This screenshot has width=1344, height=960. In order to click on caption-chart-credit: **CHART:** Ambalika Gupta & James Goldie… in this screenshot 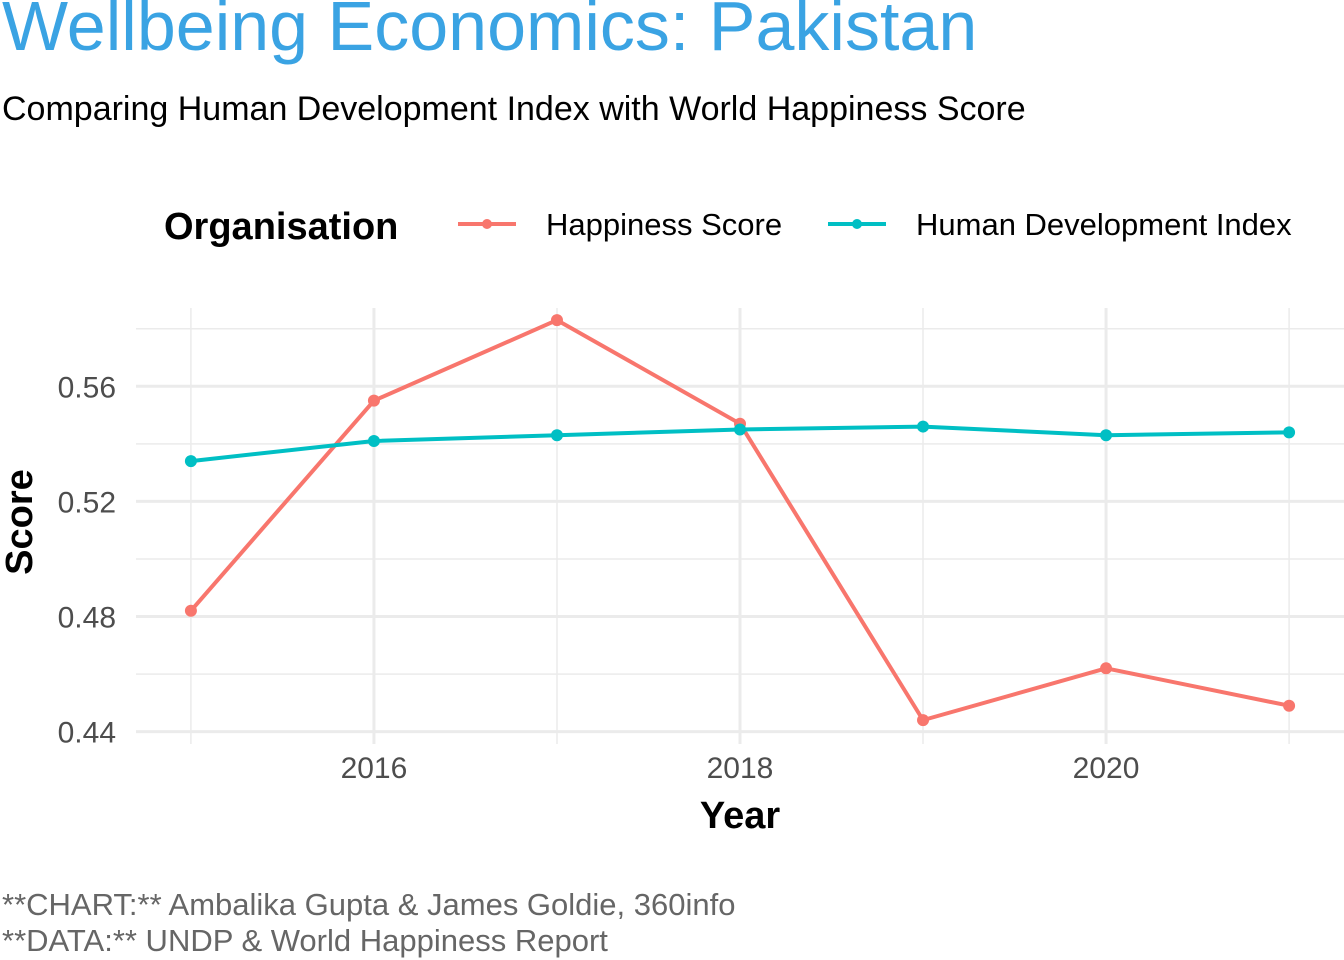, I will do `click(369, 904)`.